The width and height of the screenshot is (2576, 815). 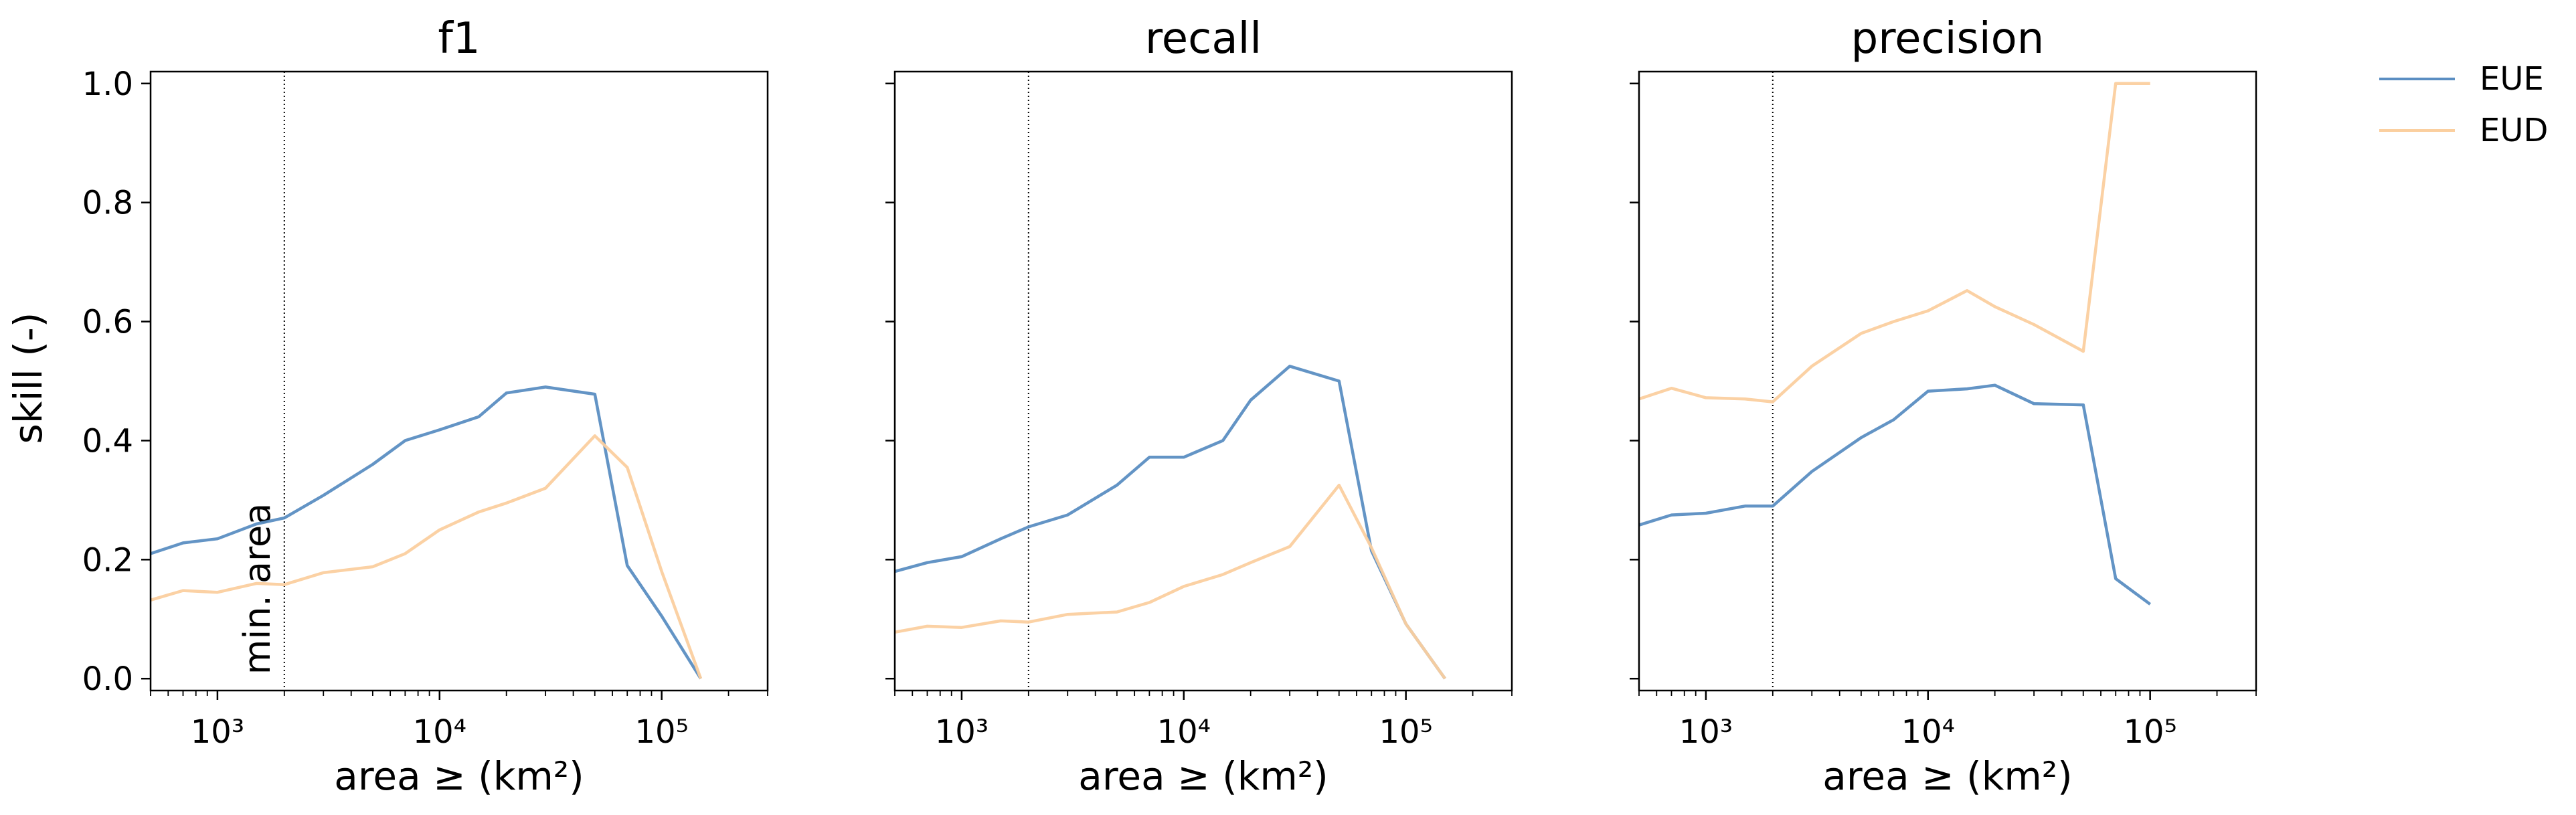 I want to click on panel-title: f1, so click(x=459, y=39).